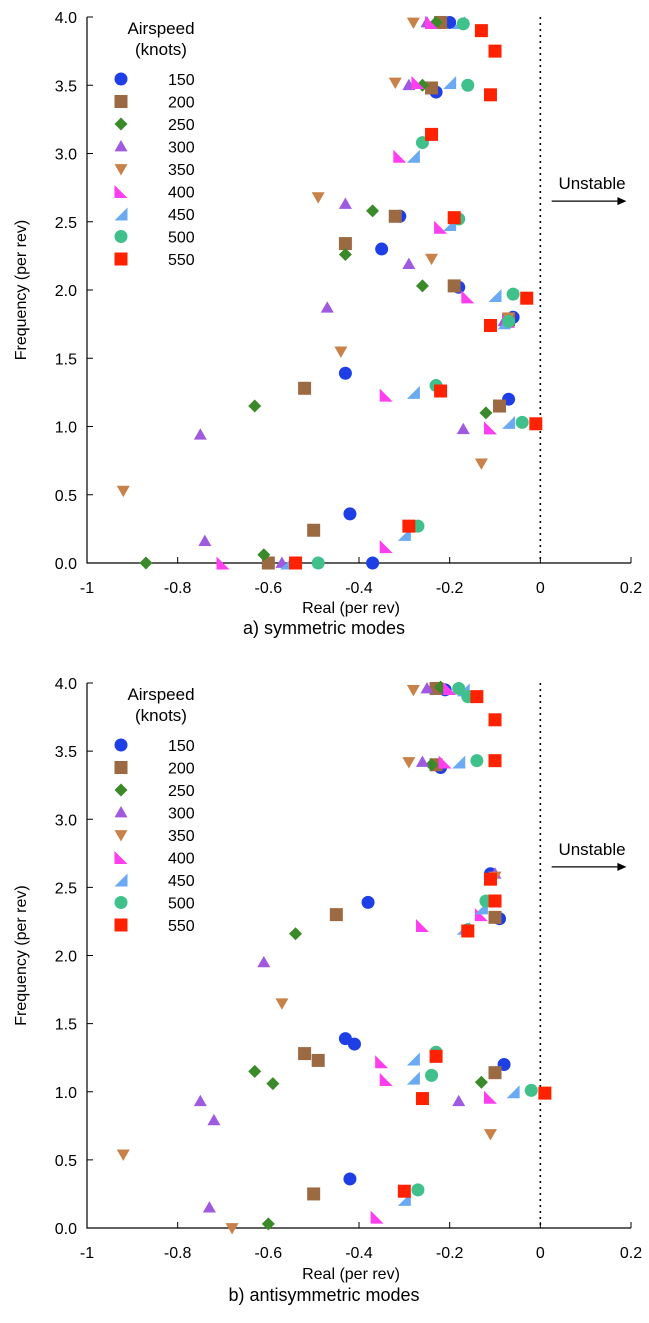 Image resolution: width=649 pixels, height=1323 pixels. I want to click on legend-label-450: 450, so click(181, 881).